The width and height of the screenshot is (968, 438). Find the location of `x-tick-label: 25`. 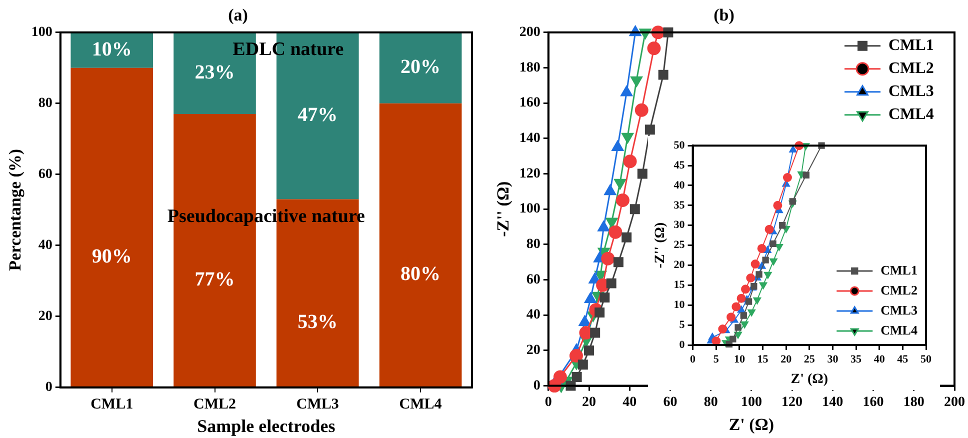

x-tick-label: 25 is located at coordinates (810, 359).